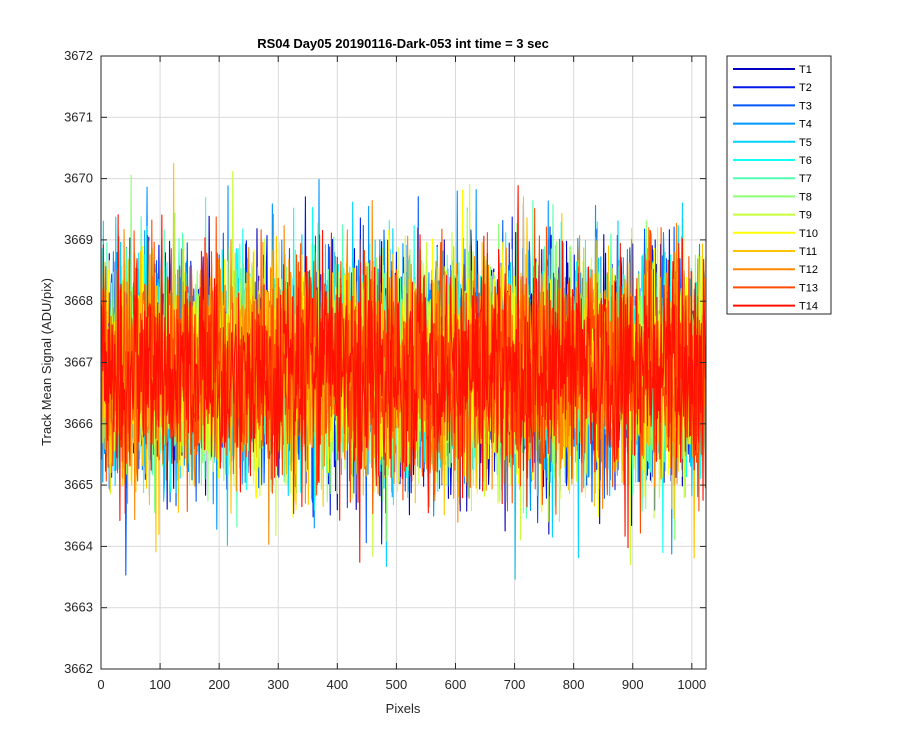 The width and height of the screenshot is (900, 750). What do you see at coordinates (691, 684) in the screenshot?
I see `x-tick-label: 1000` at bounding box center [691, 684].